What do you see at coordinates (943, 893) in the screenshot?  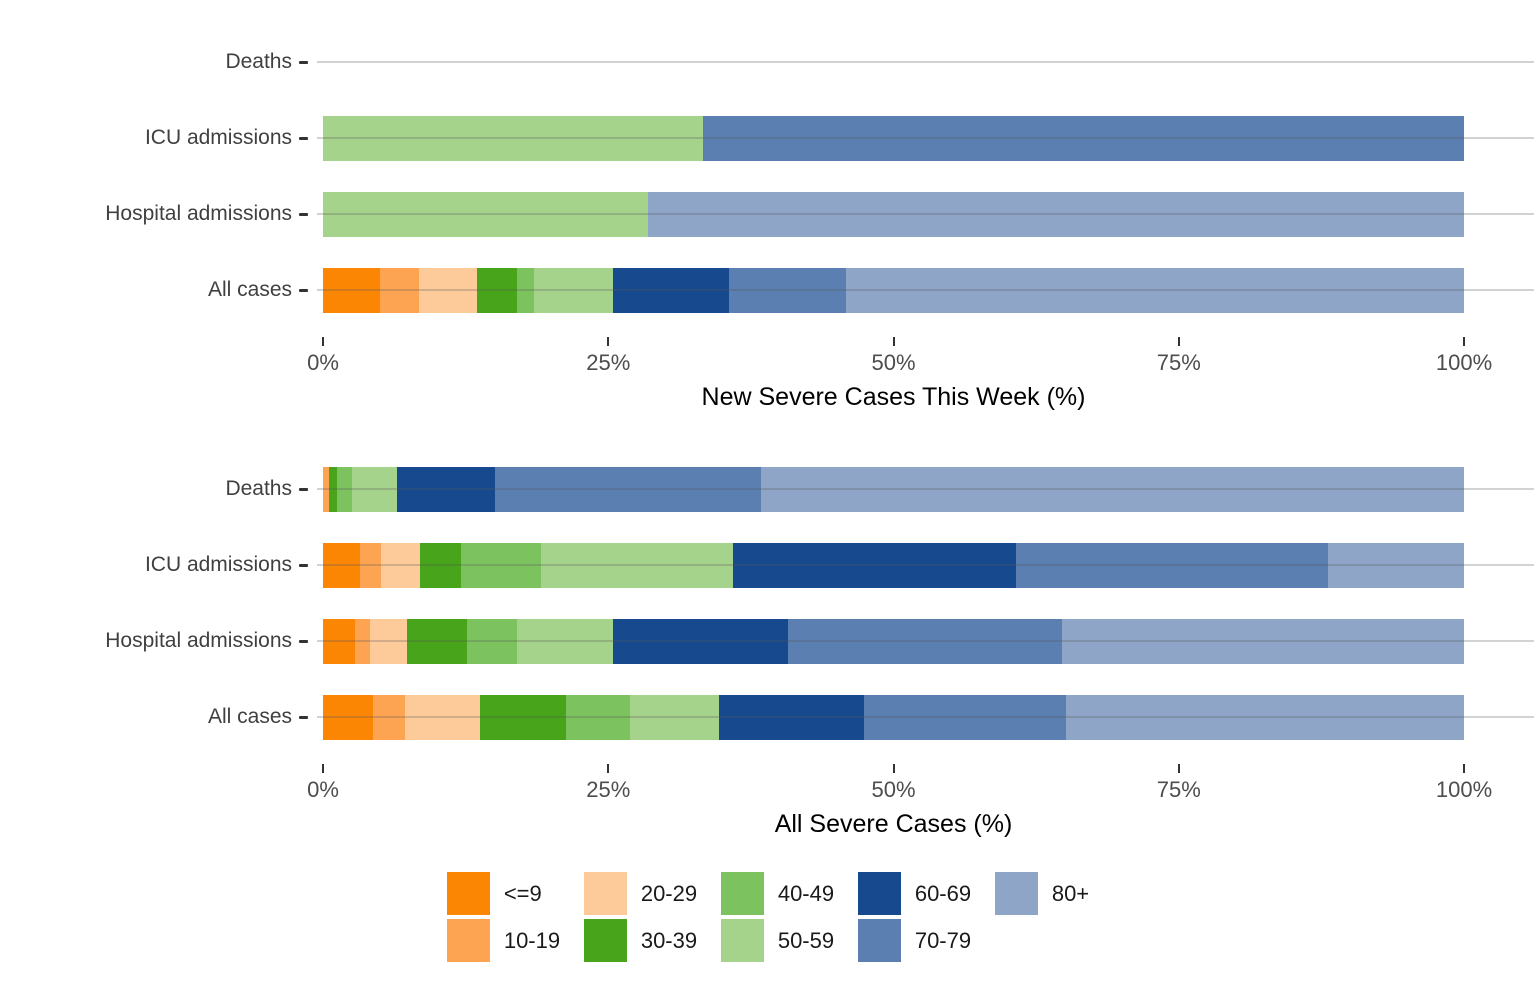 I see `legend-label: 60-69` at bounding box center [943, 893].